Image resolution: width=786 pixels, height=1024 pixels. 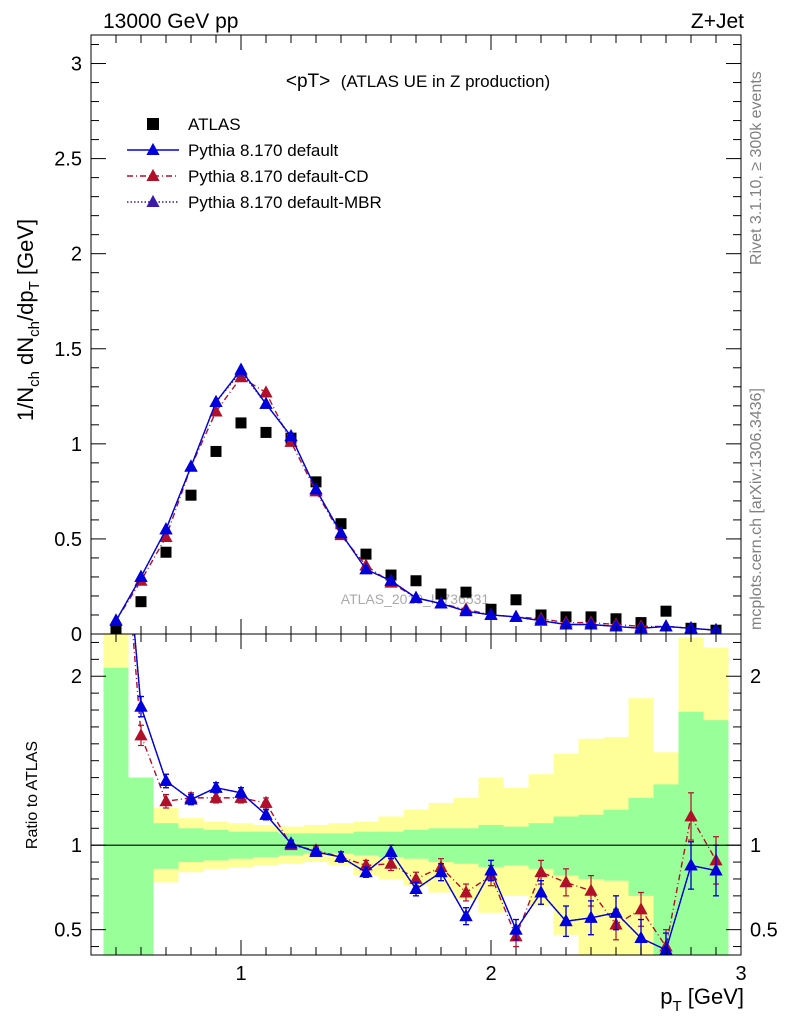 I want to click on legend-square-icon, so click(x=153, y=124).